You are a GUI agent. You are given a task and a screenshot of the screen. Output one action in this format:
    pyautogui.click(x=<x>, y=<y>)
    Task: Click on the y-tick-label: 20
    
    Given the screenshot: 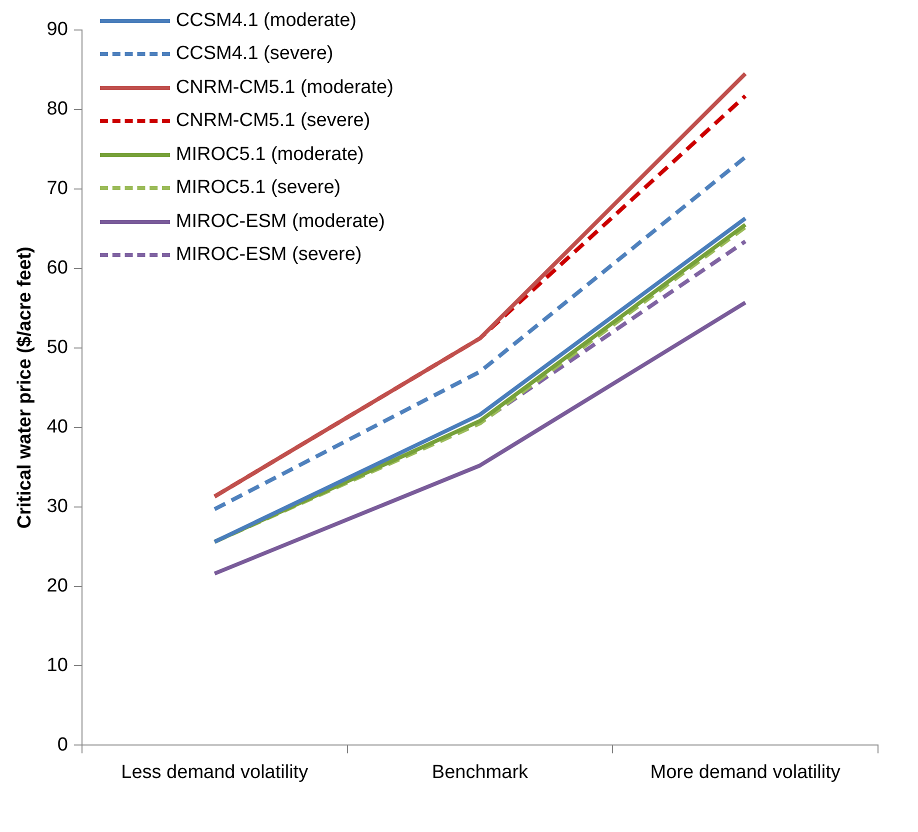 What is the action you would take?
    pyautogui.click(x=57, y=586)
    